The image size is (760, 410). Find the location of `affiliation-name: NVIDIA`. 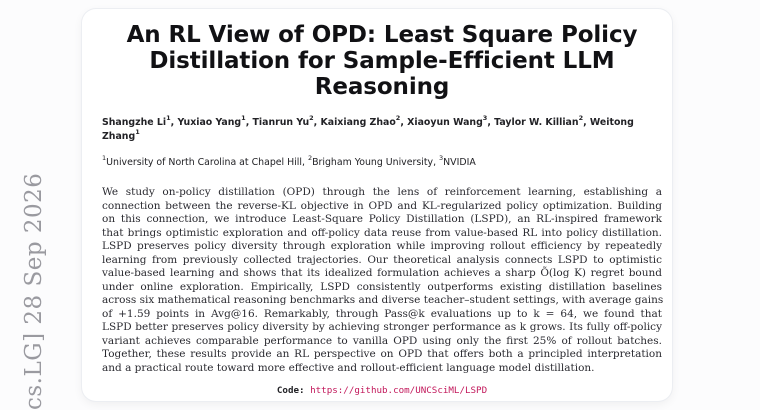

affiliation-name: NVIDIA is located at coordinates (459, 162).